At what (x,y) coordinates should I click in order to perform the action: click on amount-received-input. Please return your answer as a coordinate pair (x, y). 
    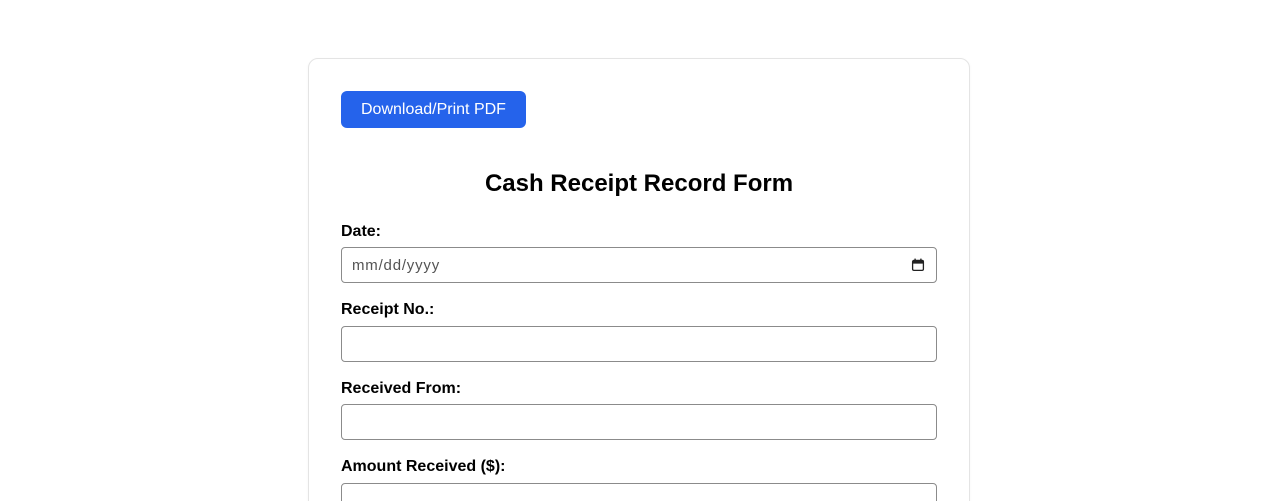
    Looking at the image, I should click on (639, 491).